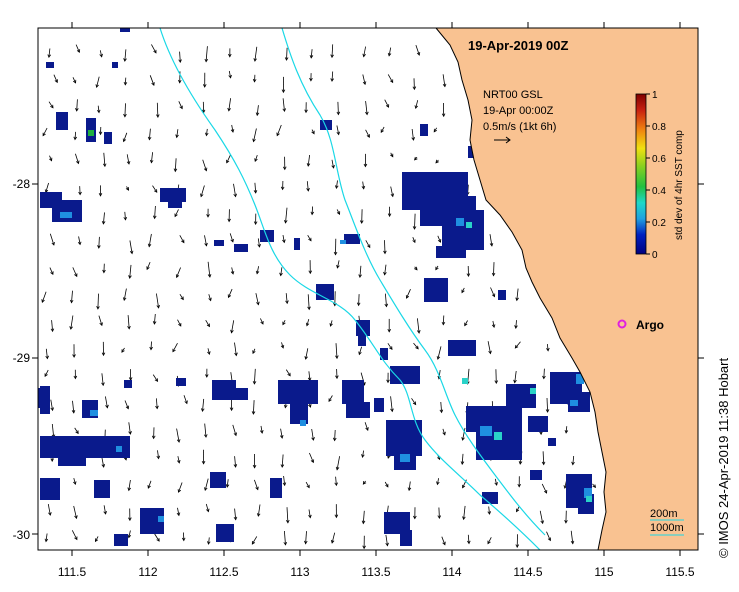 The image size is (739, 592). What do you see at coordinates (518, 111) in the screenshot?
I see `legend-line-2: 19-Apr 00:00Z` at bounding box center [518, 111].